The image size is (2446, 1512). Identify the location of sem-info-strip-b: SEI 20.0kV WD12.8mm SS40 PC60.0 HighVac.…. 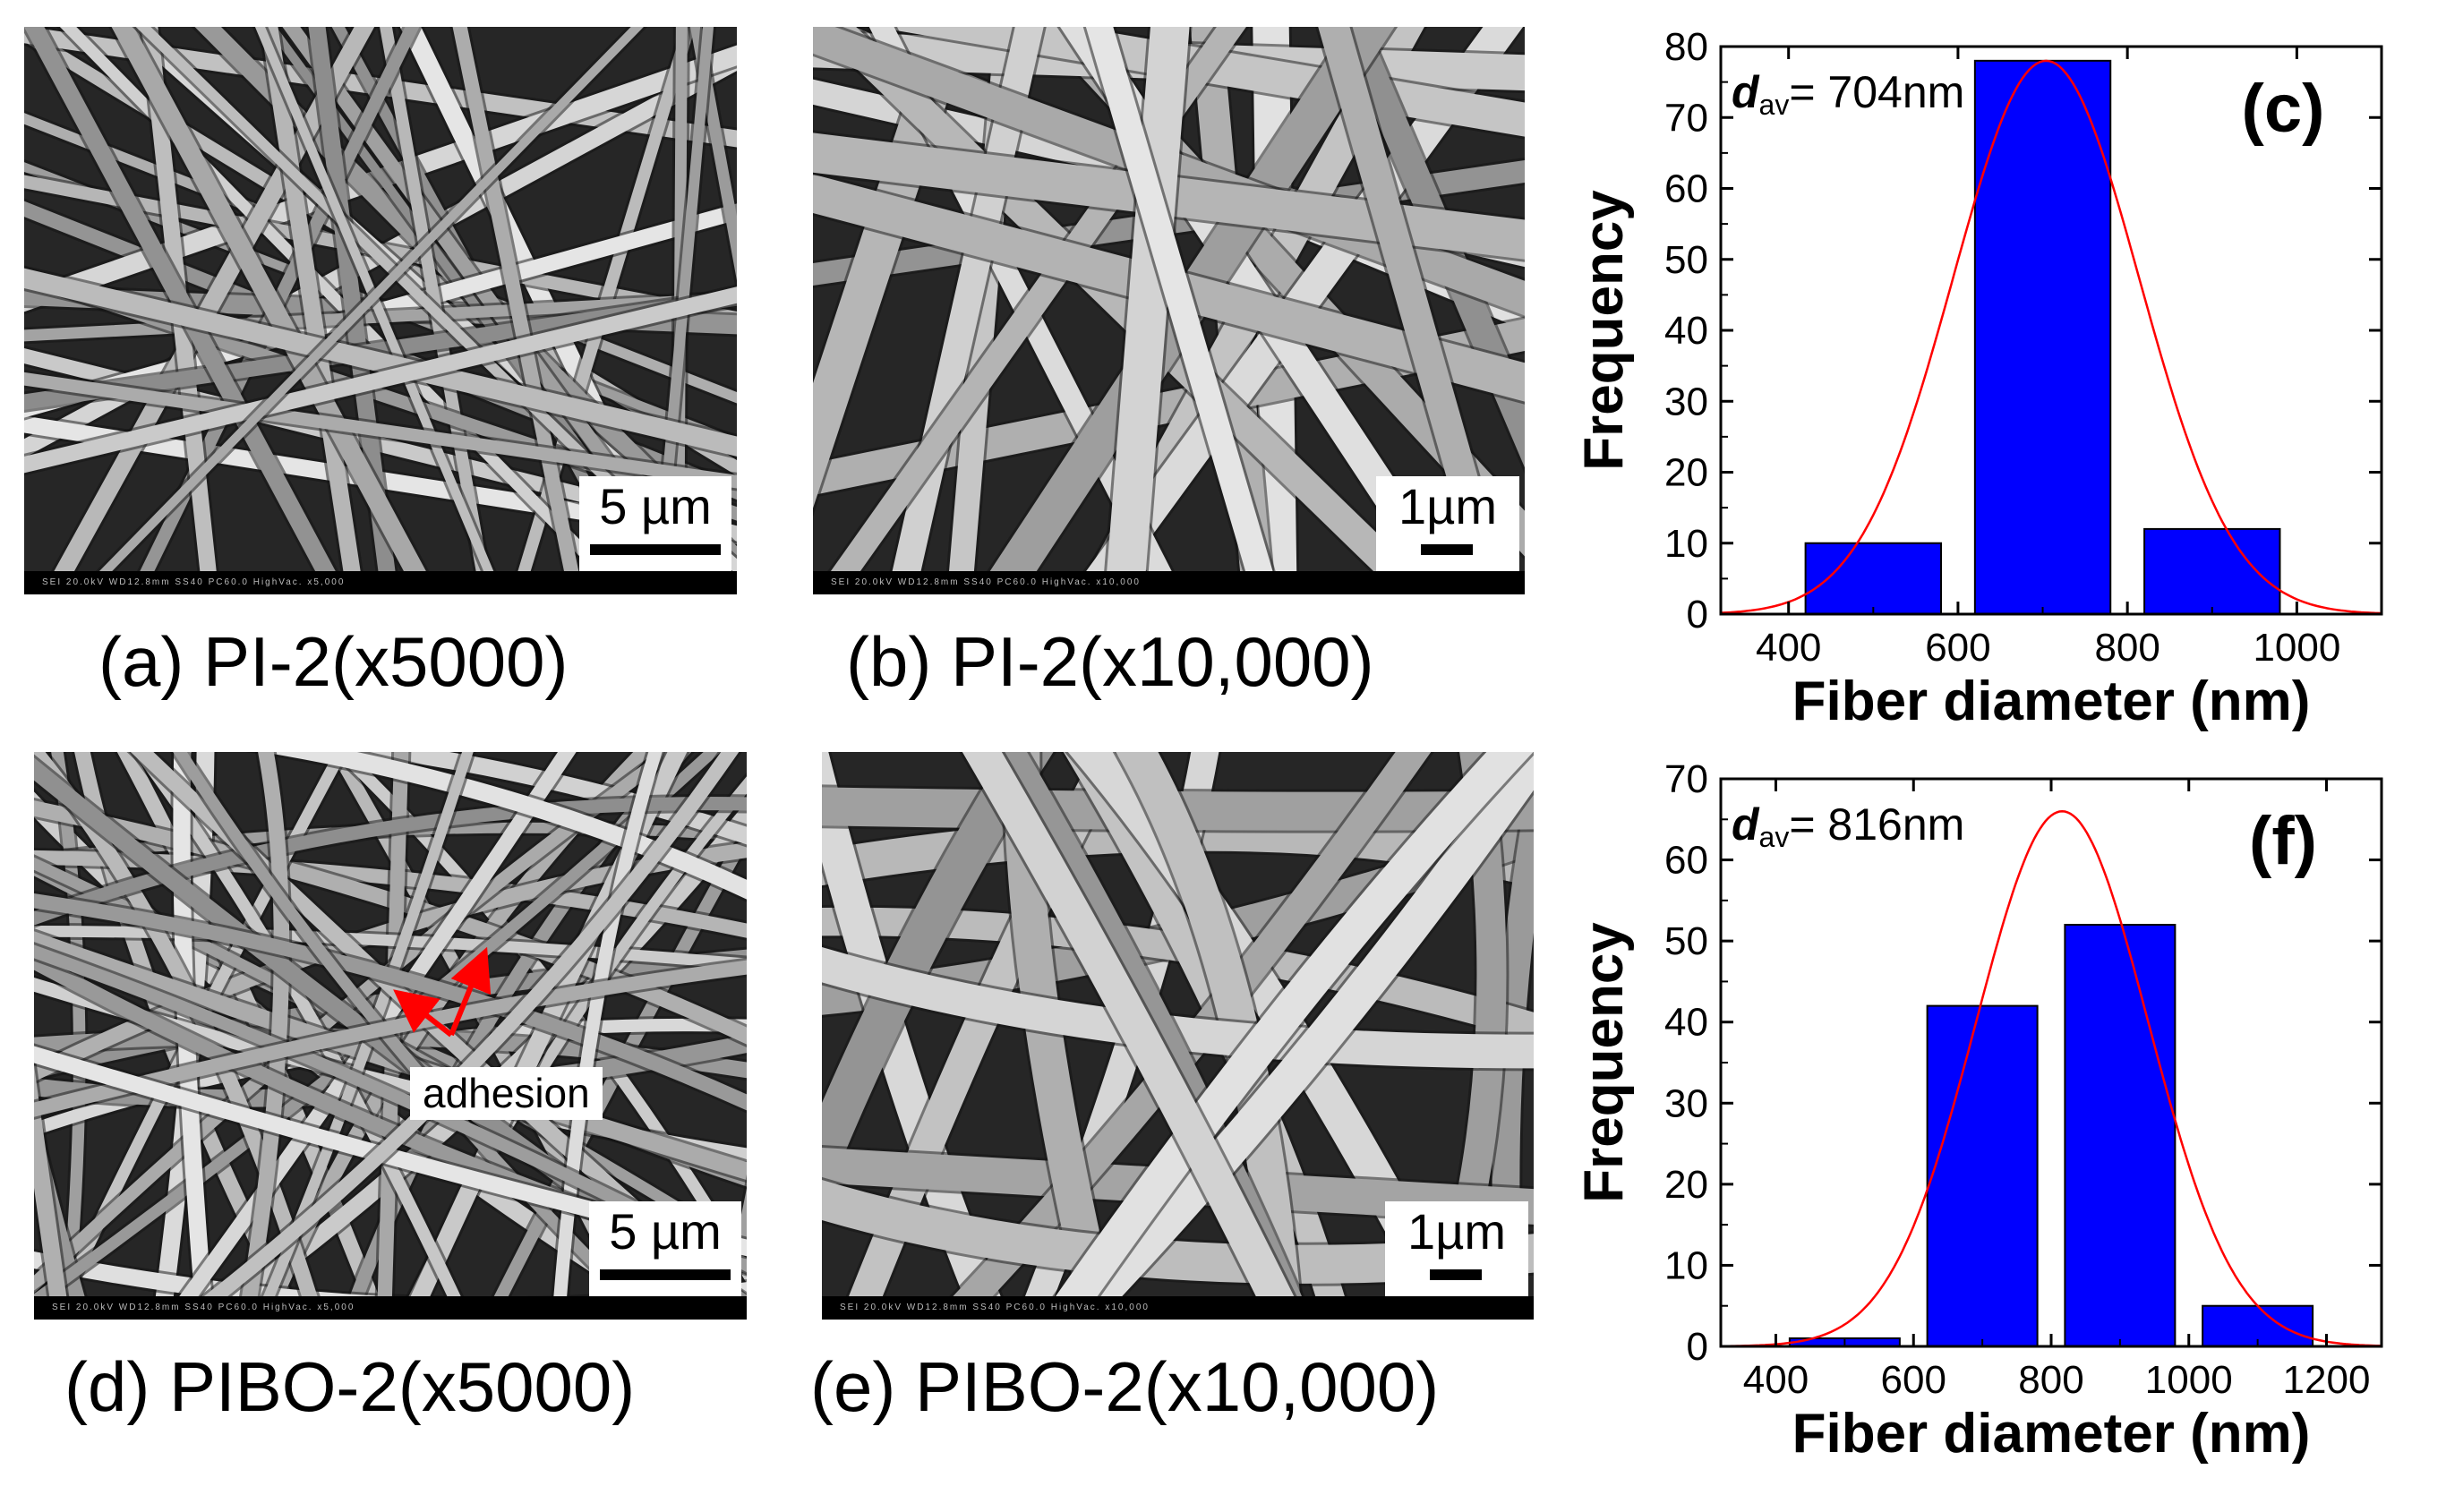
(1169, 582).